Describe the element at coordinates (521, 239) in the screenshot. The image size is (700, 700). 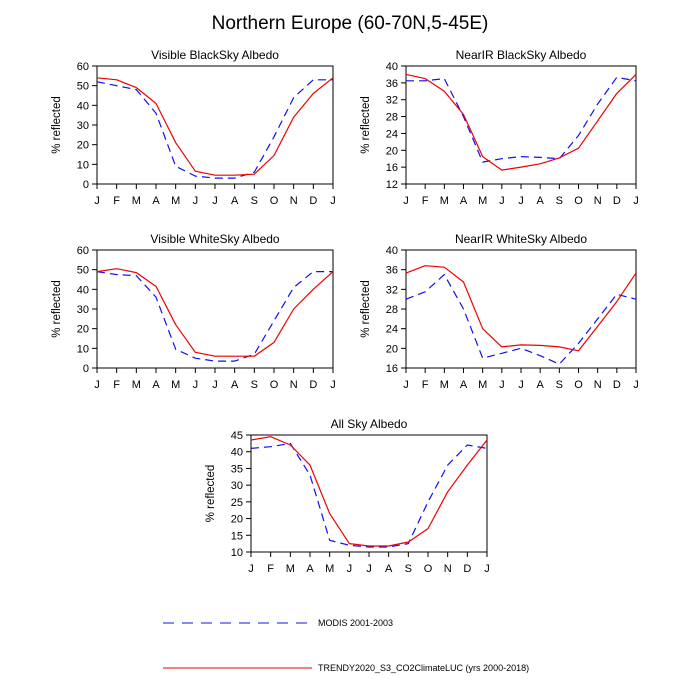
I see `panel-title: NearIR WhiteSky Albedo` at that location.